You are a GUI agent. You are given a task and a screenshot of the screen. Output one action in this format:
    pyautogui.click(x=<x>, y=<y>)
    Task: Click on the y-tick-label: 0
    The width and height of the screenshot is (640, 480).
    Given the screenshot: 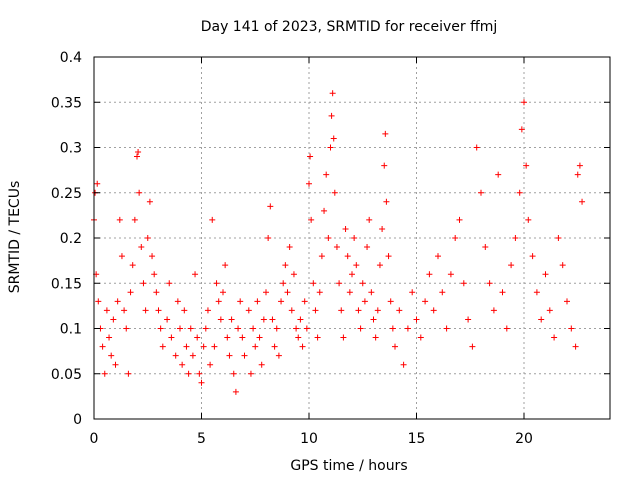 What is the action you would take?
    pyautogui.click(x=77, y=420)
    